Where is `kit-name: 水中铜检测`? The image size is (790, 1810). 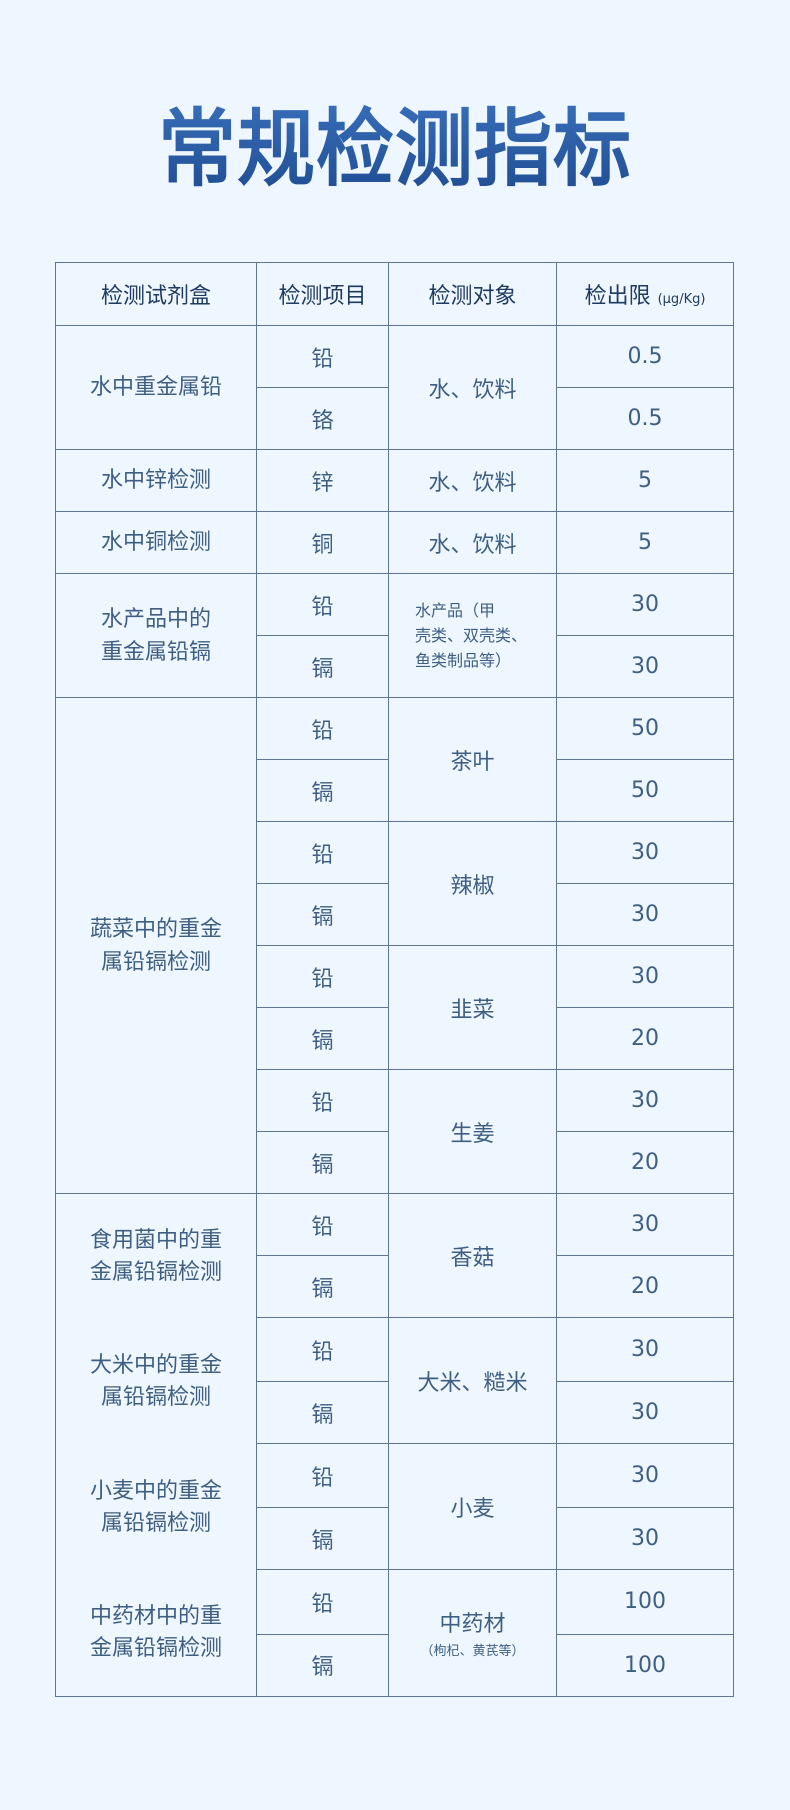
kit-name: 水中铜检测 is located at coordinates (155, 542).